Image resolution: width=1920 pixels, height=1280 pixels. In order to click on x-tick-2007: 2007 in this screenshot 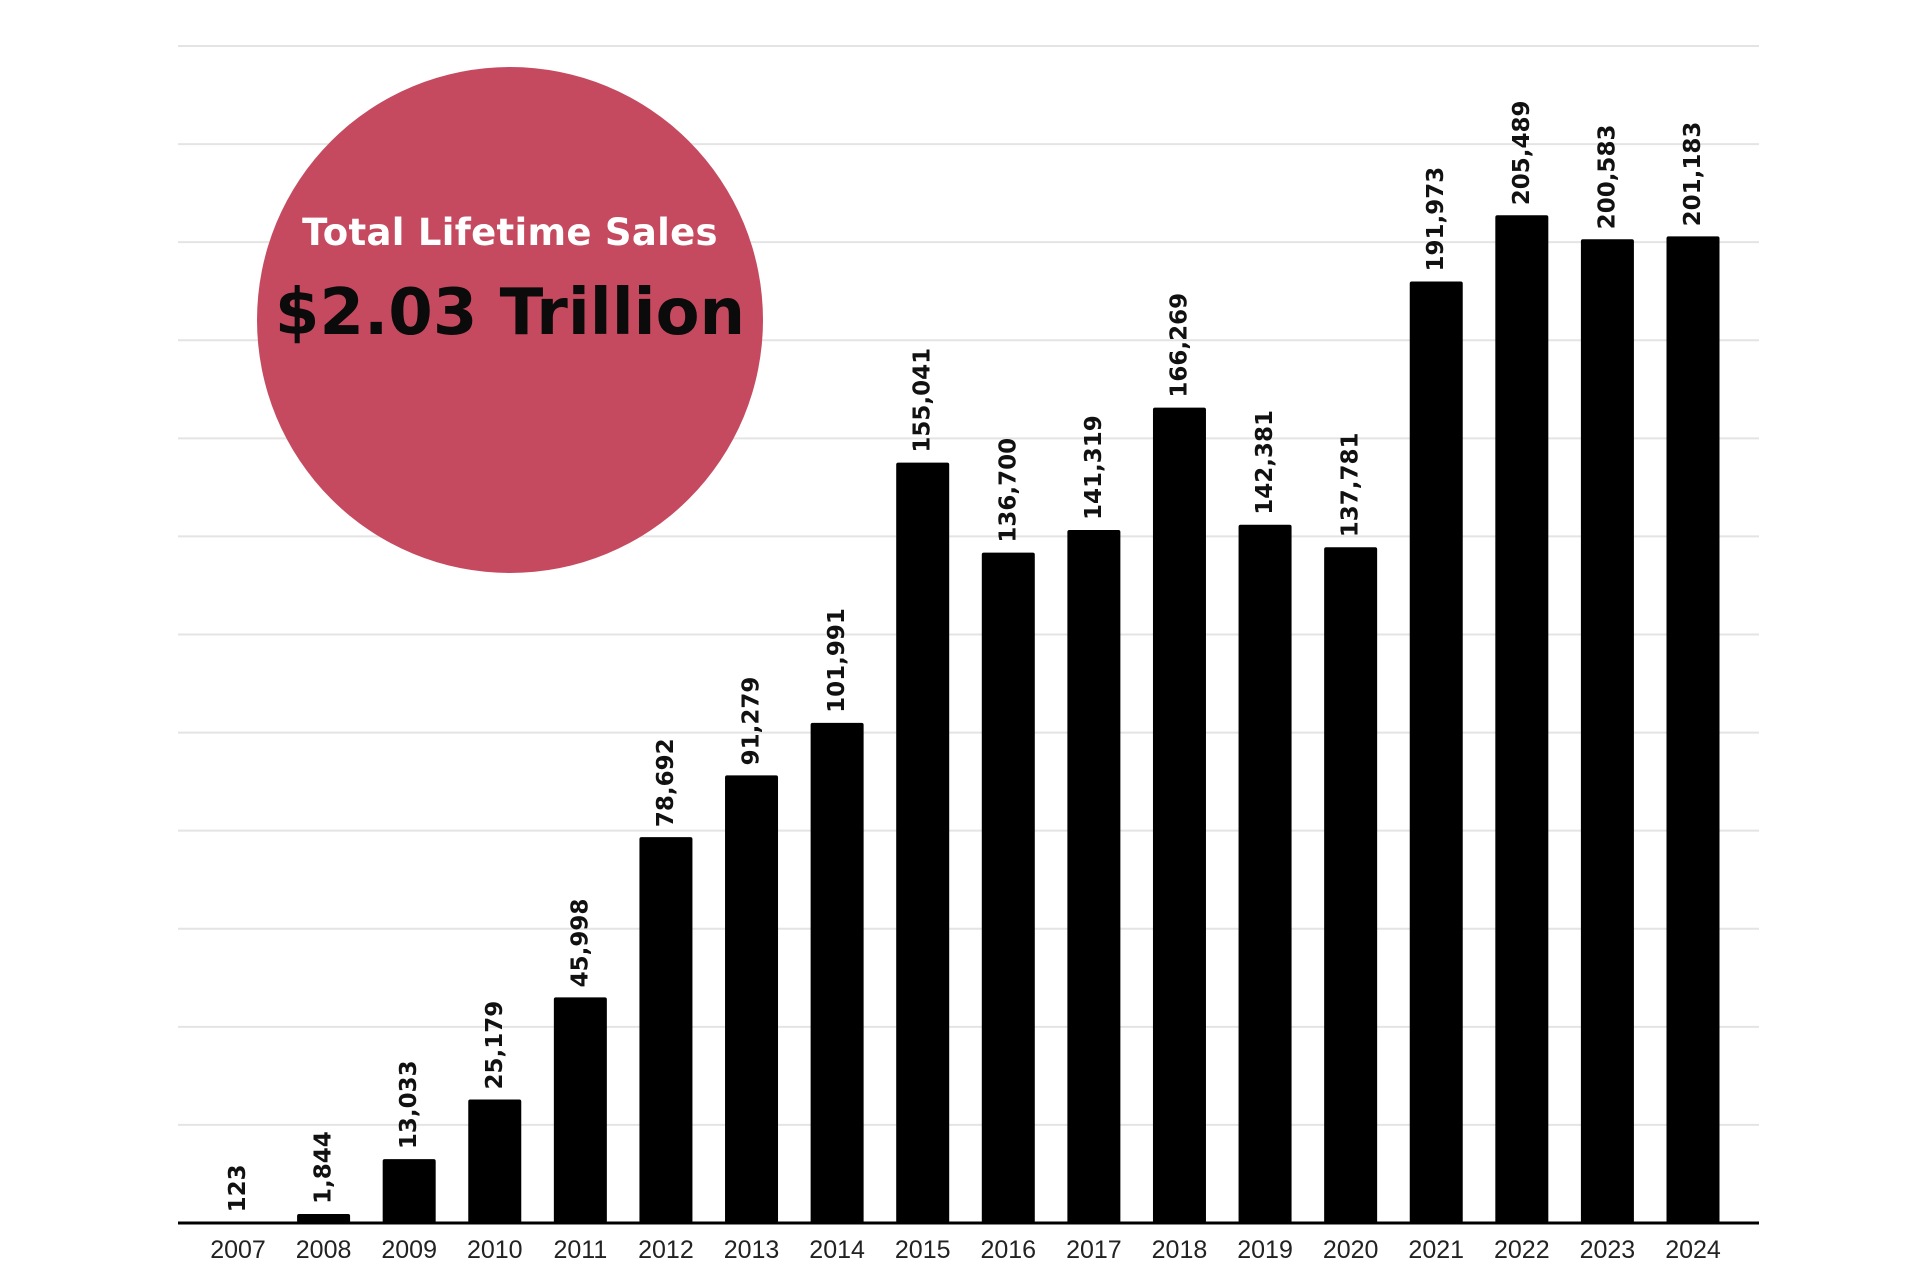, I will do `click(238, 1250)`.